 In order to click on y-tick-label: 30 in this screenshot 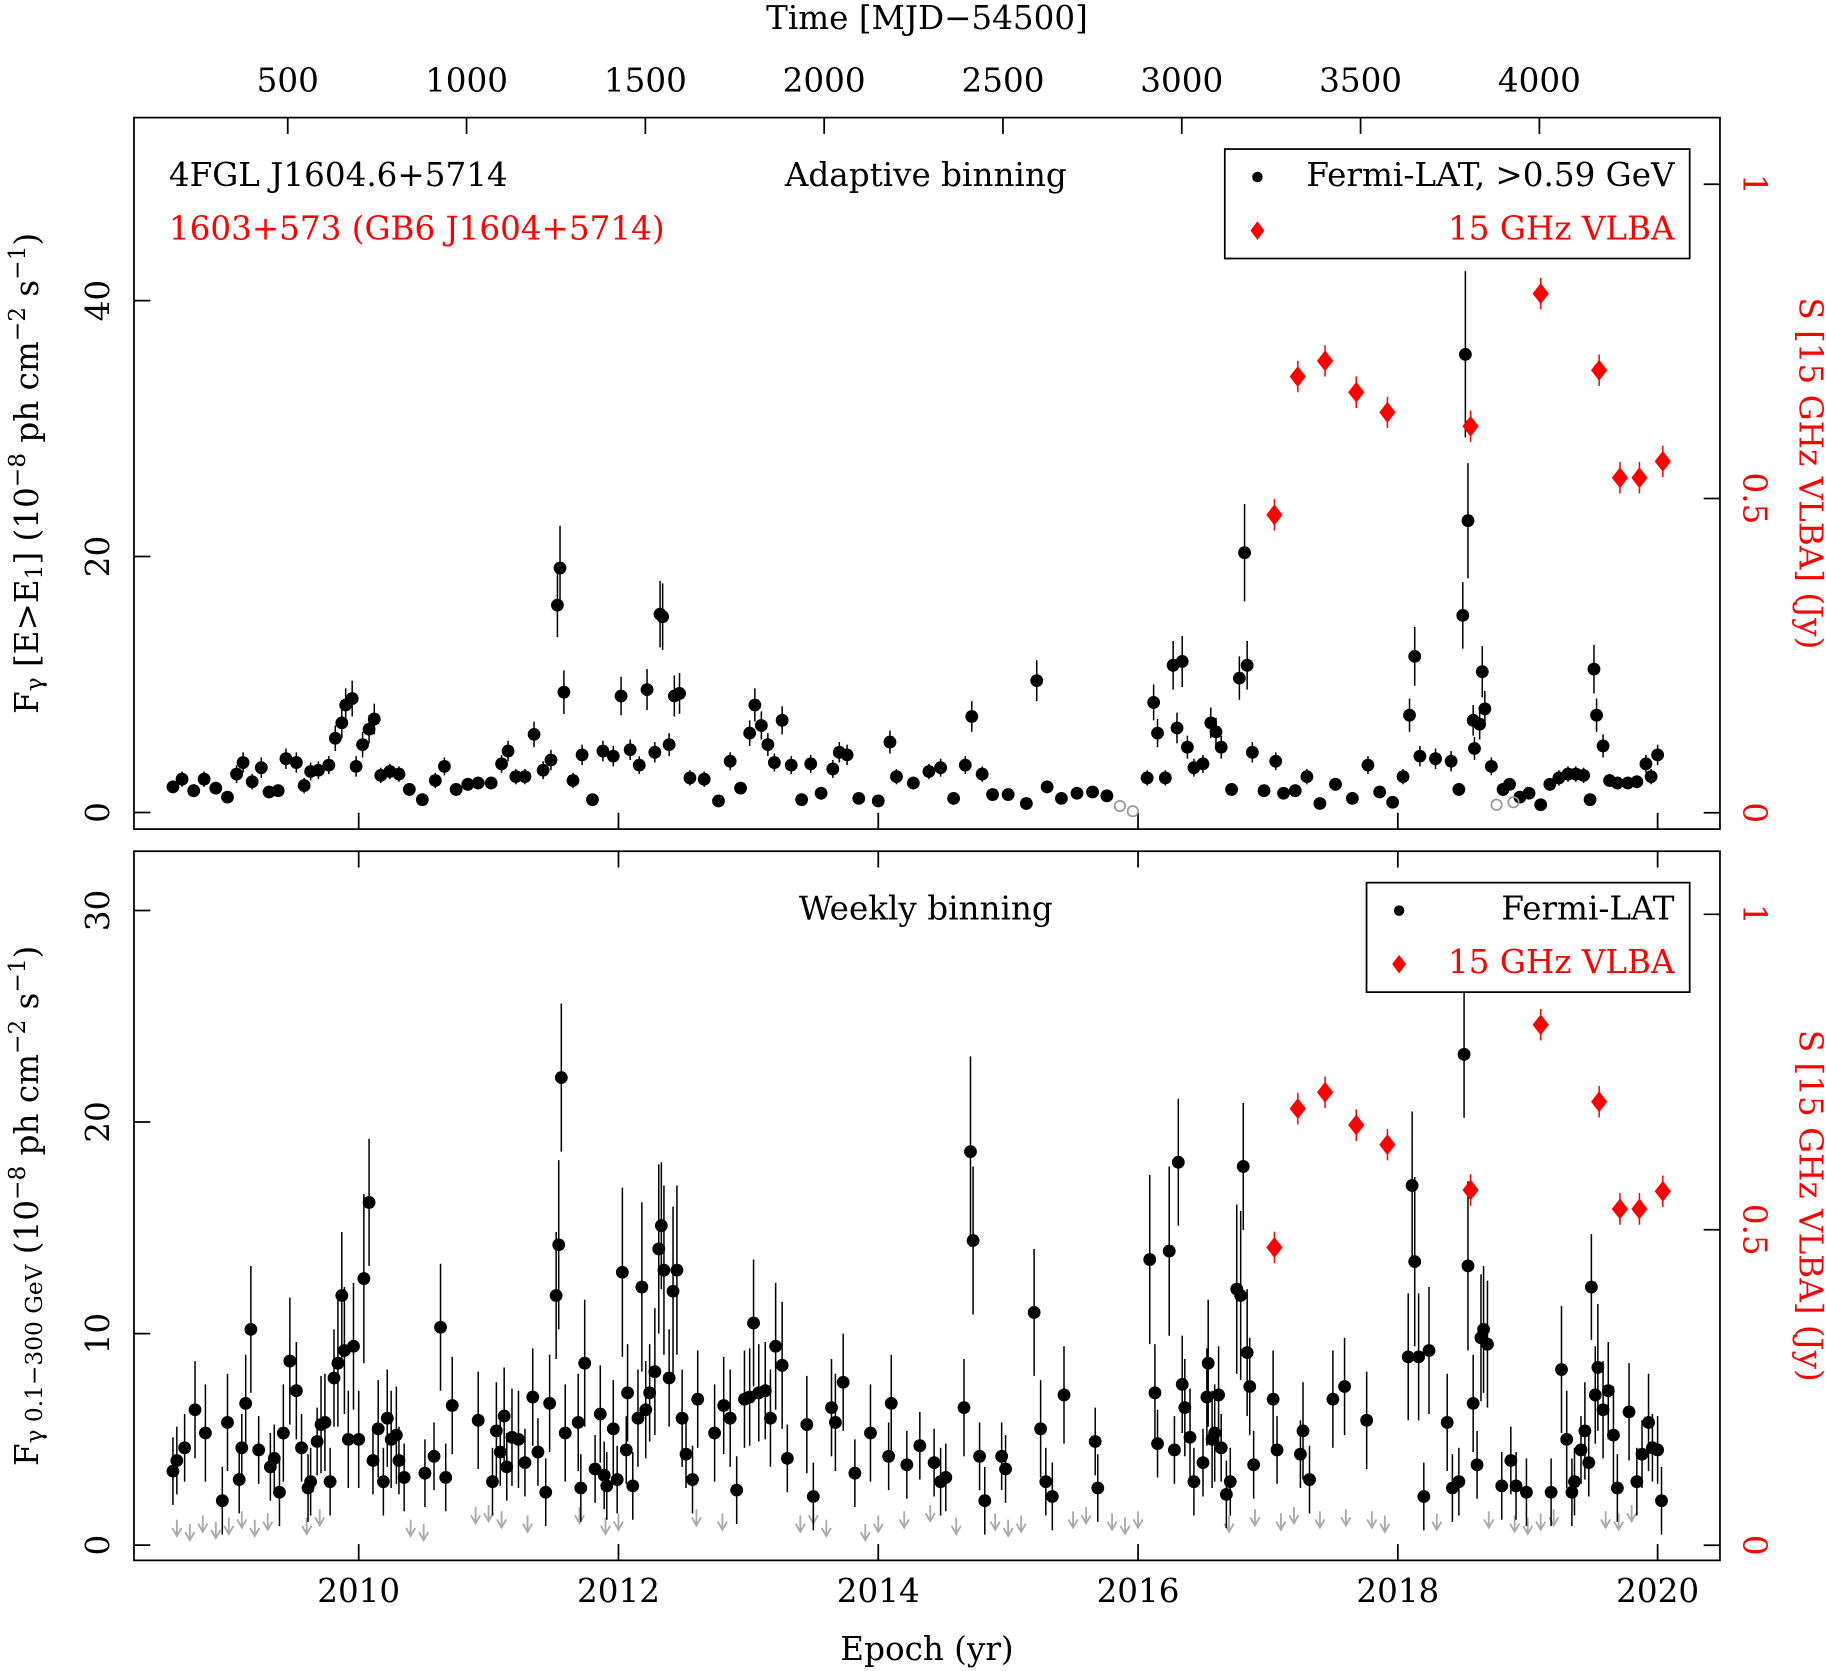, I will do `click(98, 910)`.